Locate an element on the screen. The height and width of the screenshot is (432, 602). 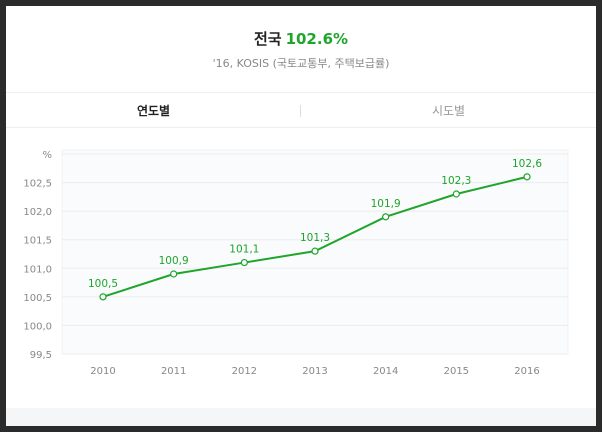
x-tick-label: 2014 is located at coordinates (385, 371).